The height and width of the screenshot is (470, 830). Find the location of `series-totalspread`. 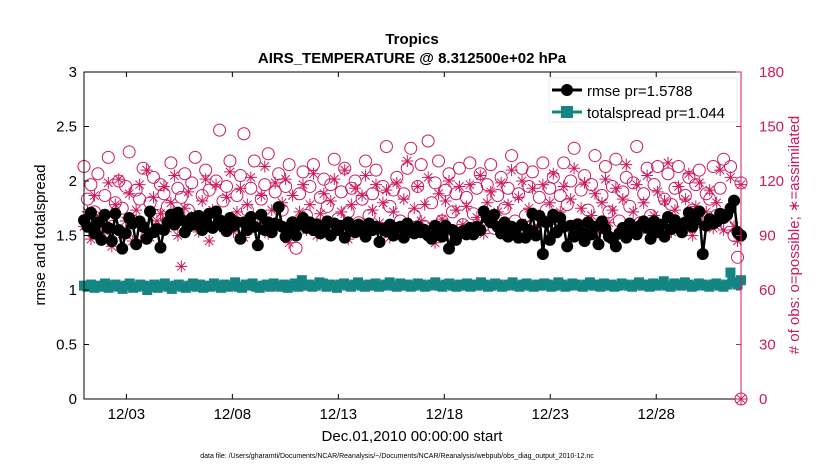

series-totalspread is located at coordinates (412, 281).